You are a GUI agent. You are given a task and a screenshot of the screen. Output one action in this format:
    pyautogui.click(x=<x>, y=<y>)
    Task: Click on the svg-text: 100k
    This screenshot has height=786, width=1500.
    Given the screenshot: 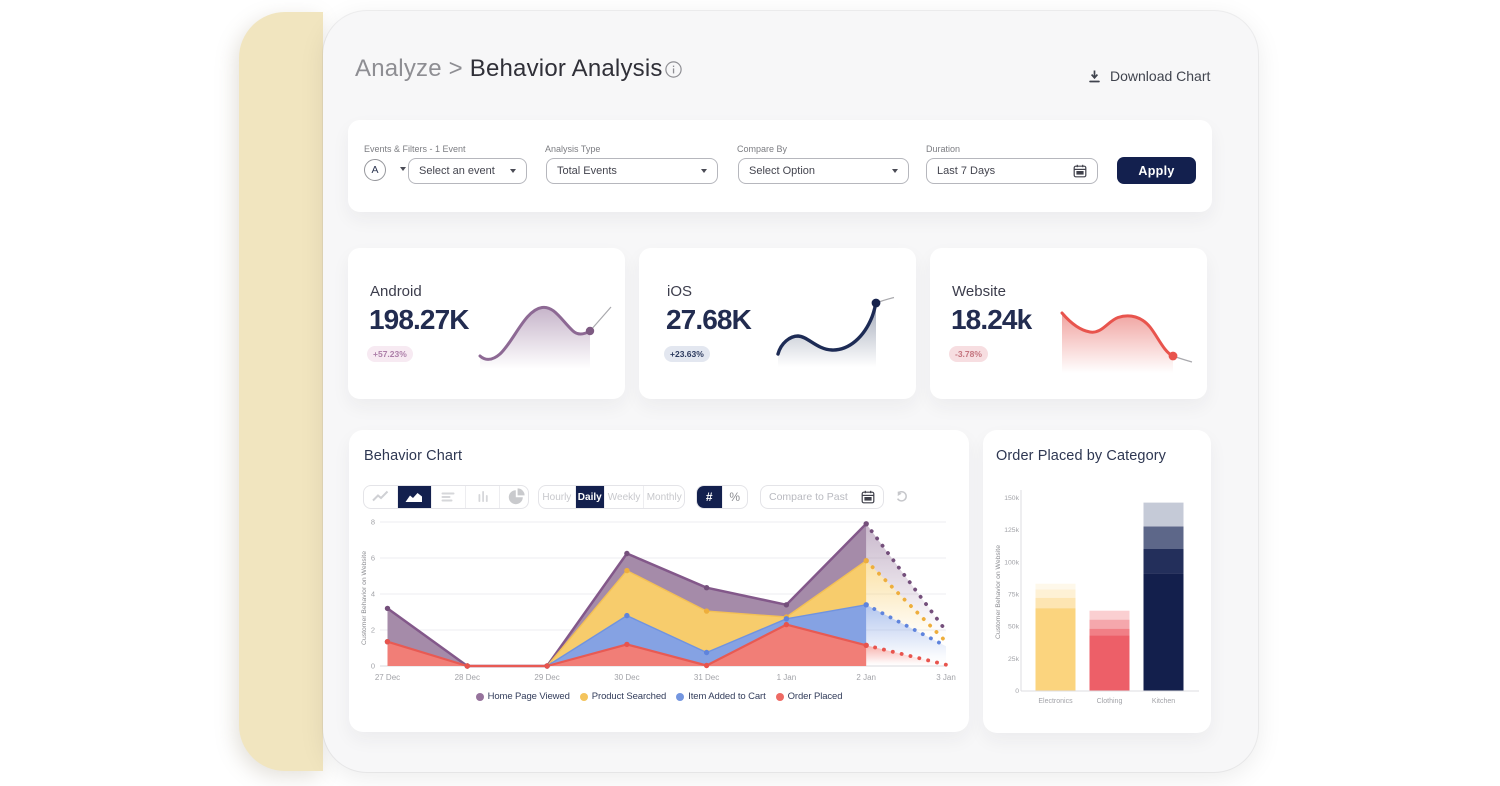 What is the action you would take?
    pyautogui.click(x=1011, y=562)
    